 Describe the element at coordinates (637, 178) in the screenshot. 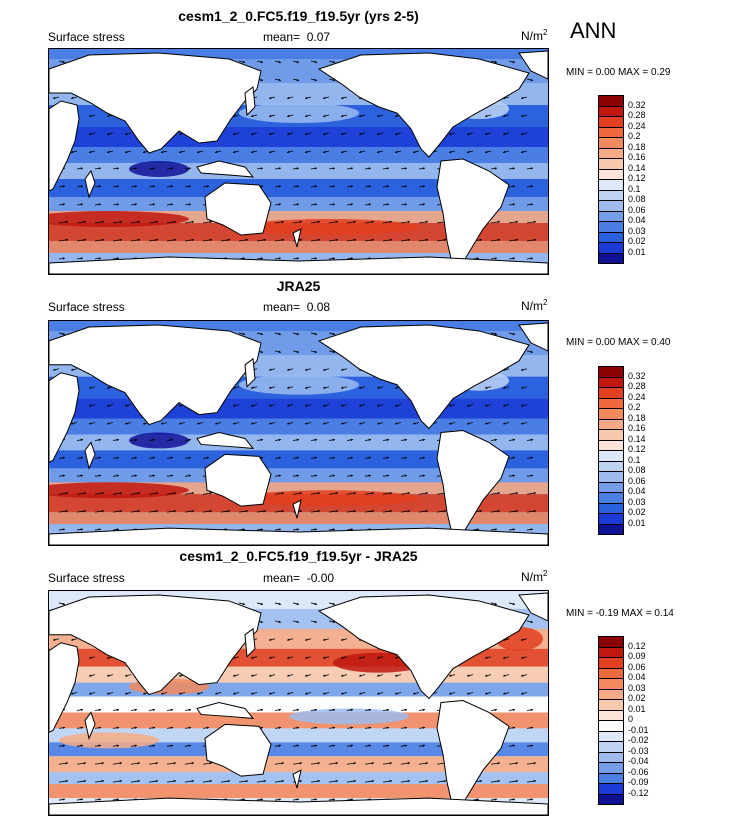

I see `colorbar-tick-label: 0.12` at that location.